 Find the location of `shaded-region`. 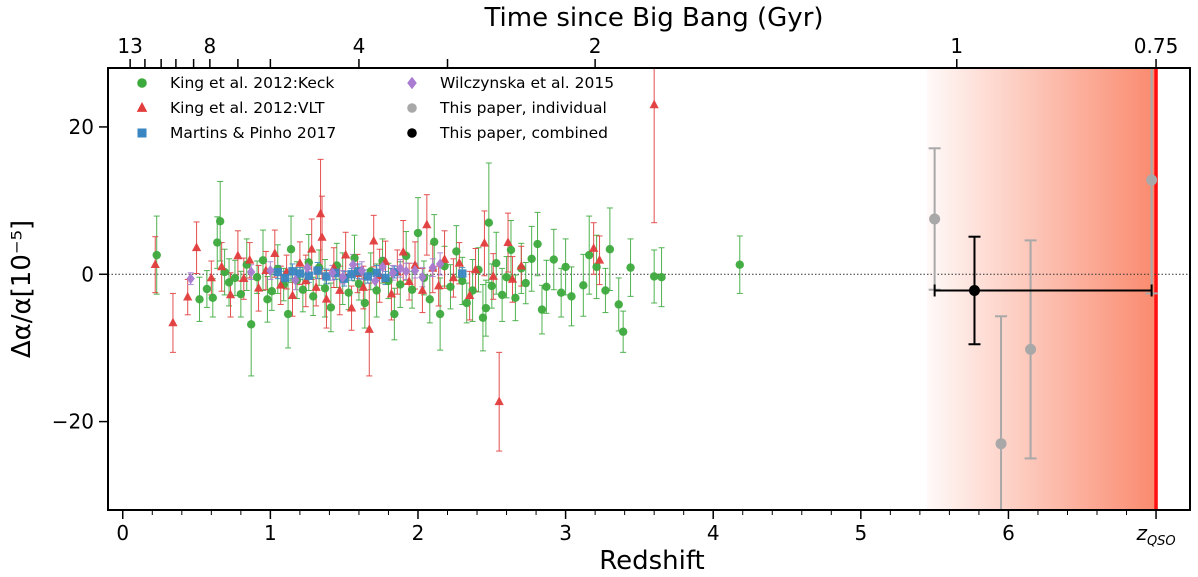

shaded-region is located at coordinates (1042, 289).